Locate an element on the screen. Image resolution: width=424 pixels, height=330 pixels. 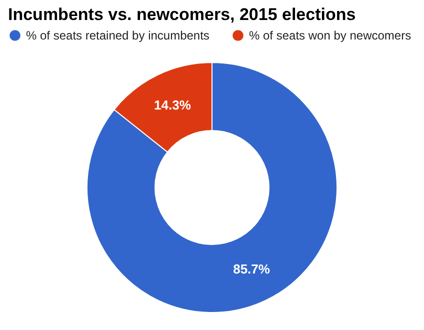
data-label: 85.7% is located at coordinates (251, 268).